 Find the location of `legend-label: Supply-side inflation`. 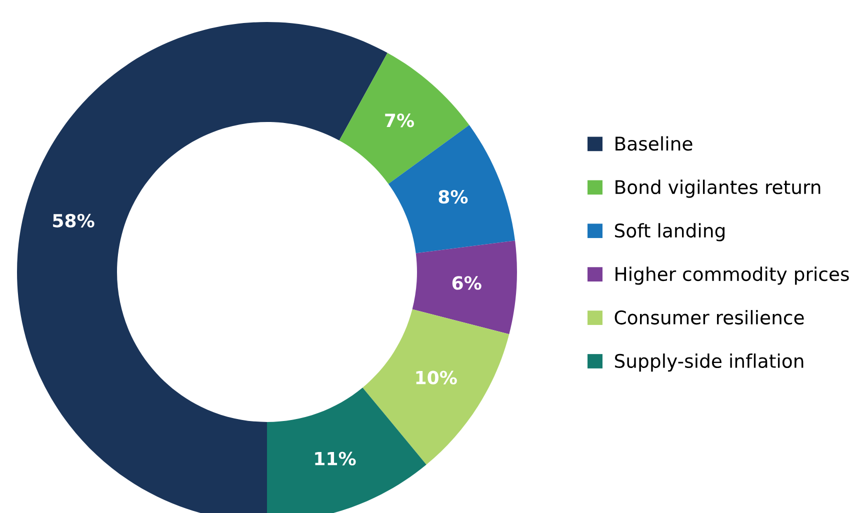

legend-label: Supply-side inflation is located at coordinates (709, 363).